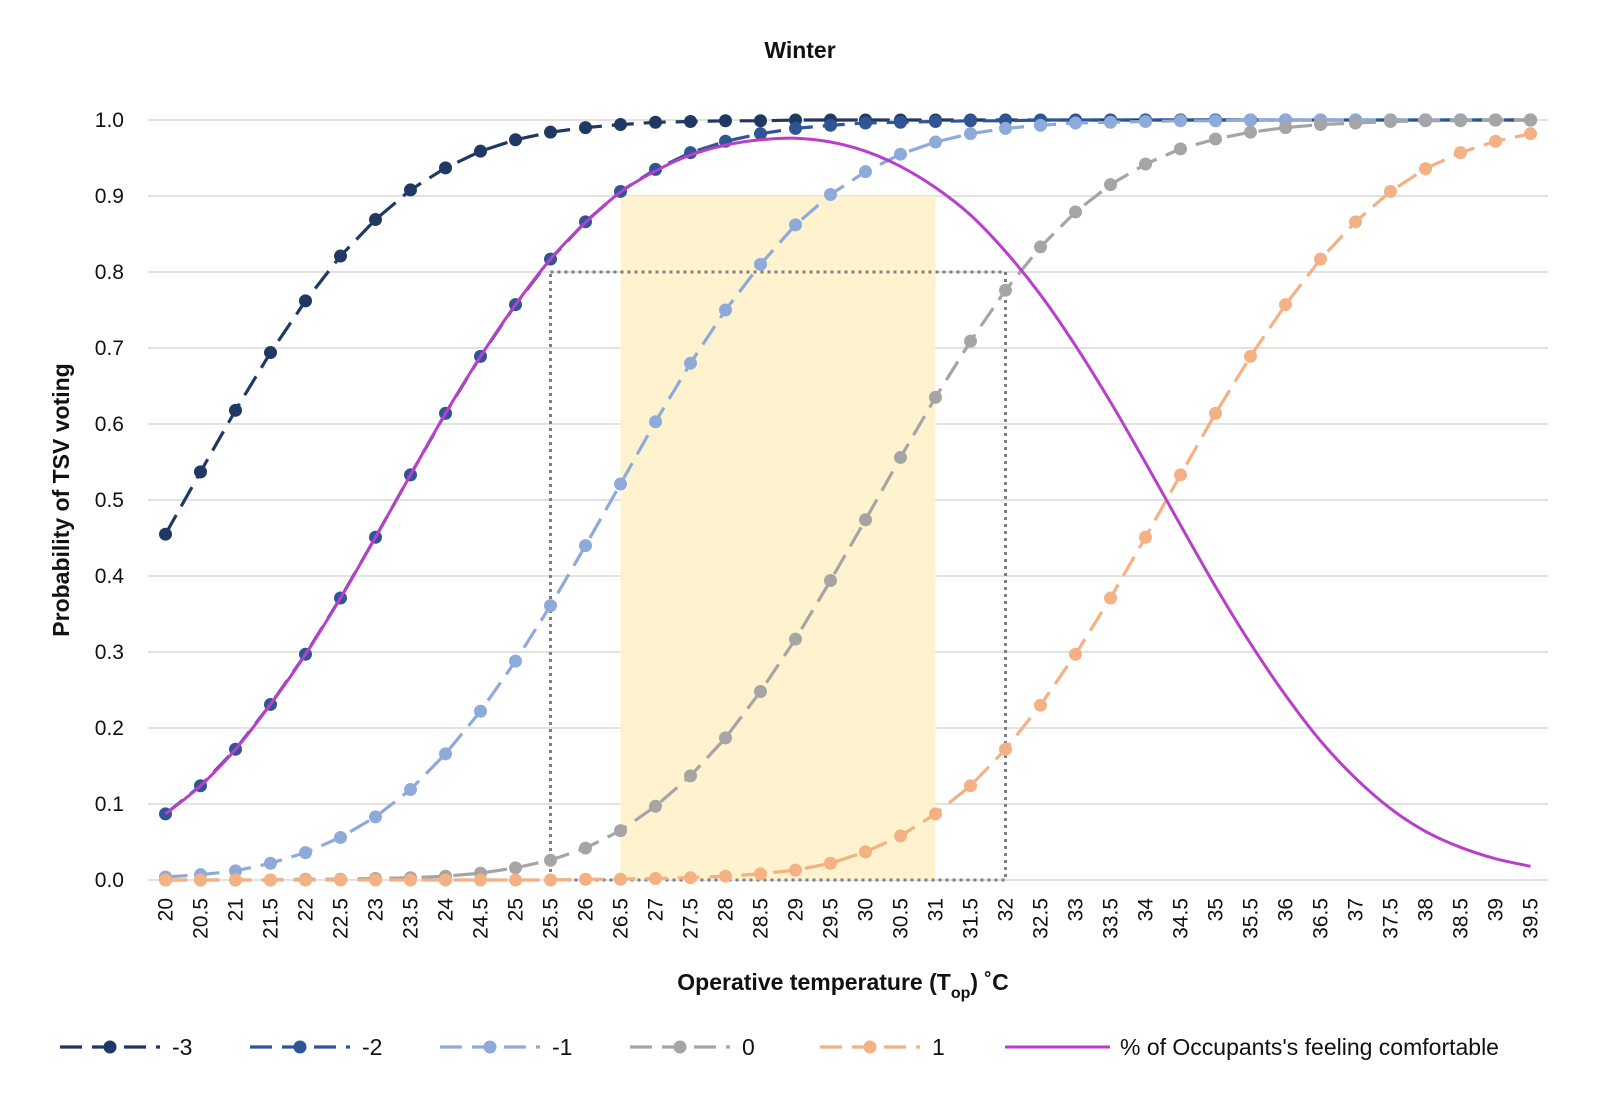 The height and width of the screenshot is (1103, 1600). I want to click on legend-label: % of Occupants's feeling comfortable, so click(1309, 1047).